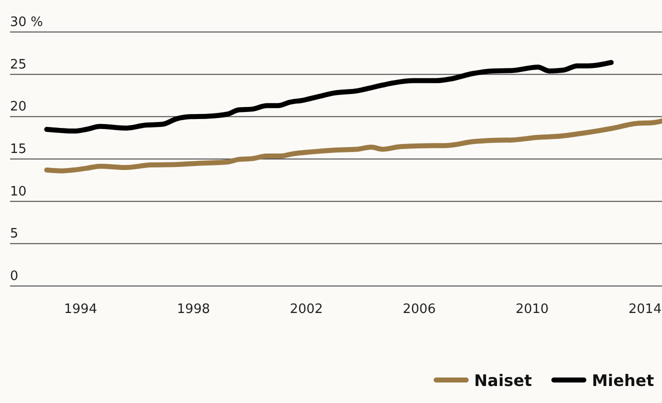 The width and height of the screenshot is (662, 403). Describe the element at coordinates (306, 309) in the screenshot. I see `x-tick-label: 2002` at that location.